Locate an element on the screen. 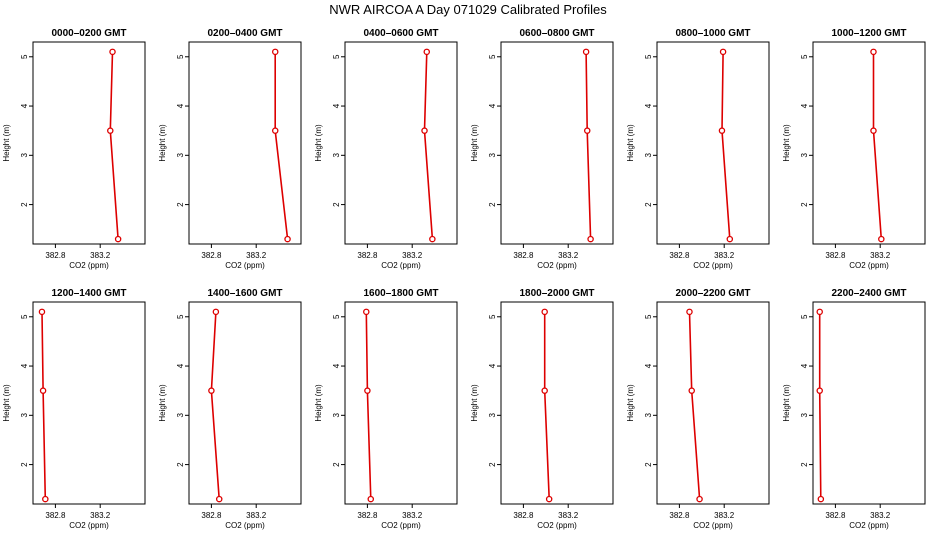 This screenshot has width=936, height=540. chart-title: 0600–0800 GMT is located at coordinates (556, 33).